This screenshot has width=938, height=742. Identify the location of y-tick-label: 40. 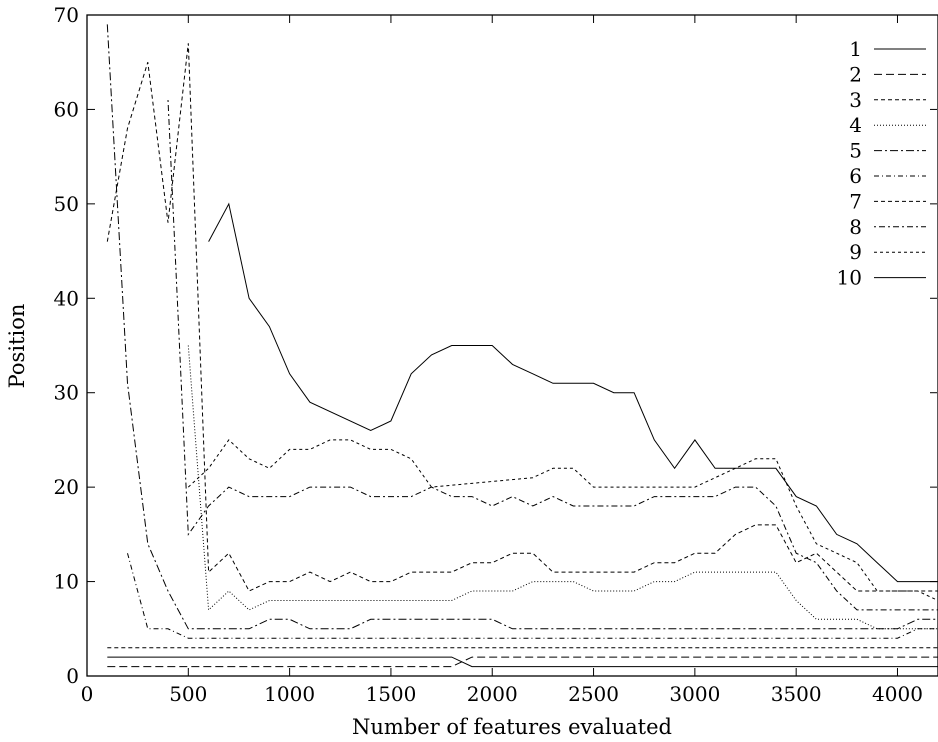
(66, 298).